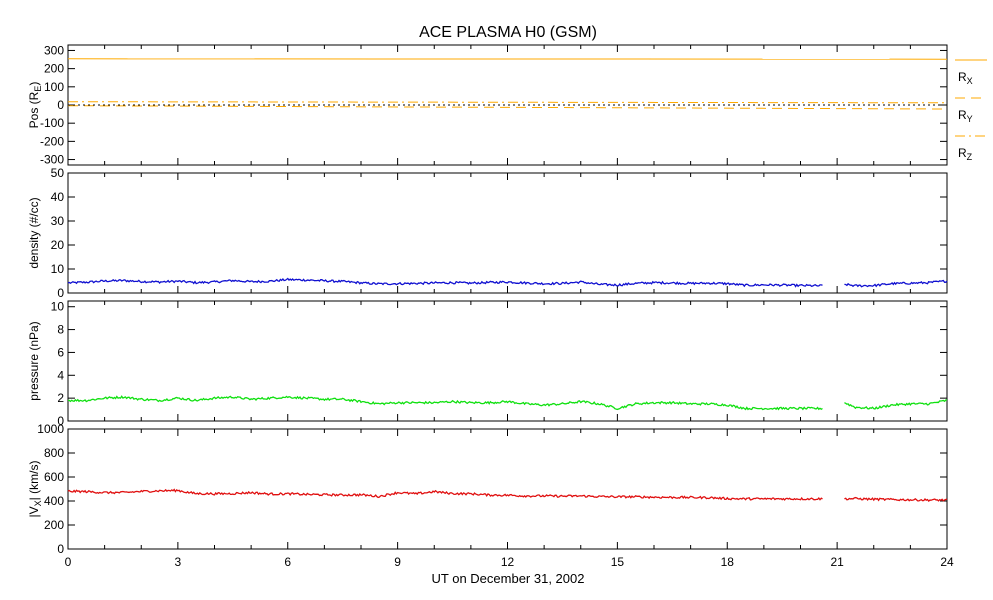 The width and height of the screenshot is (993, 600). I want to click on y-axis-label: Pos (RE), so click(35, 105).